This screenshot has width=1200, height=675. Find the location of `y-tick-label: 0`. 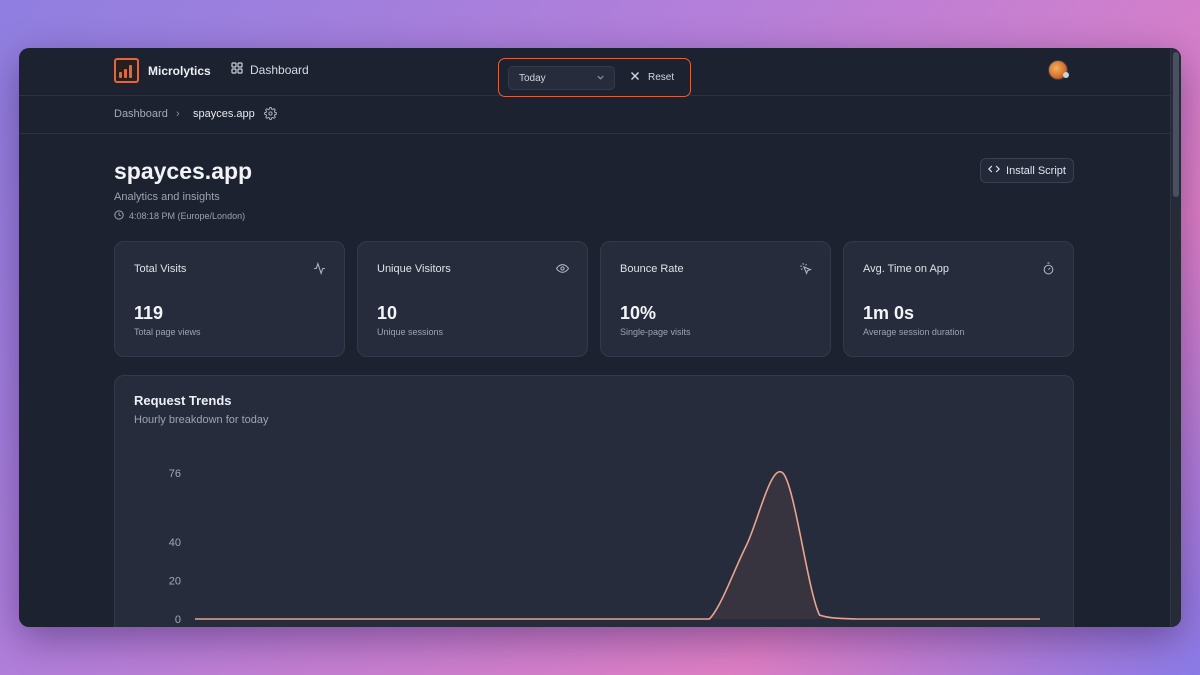

y-tick-label: 0 is located at coordinates (178, 620).